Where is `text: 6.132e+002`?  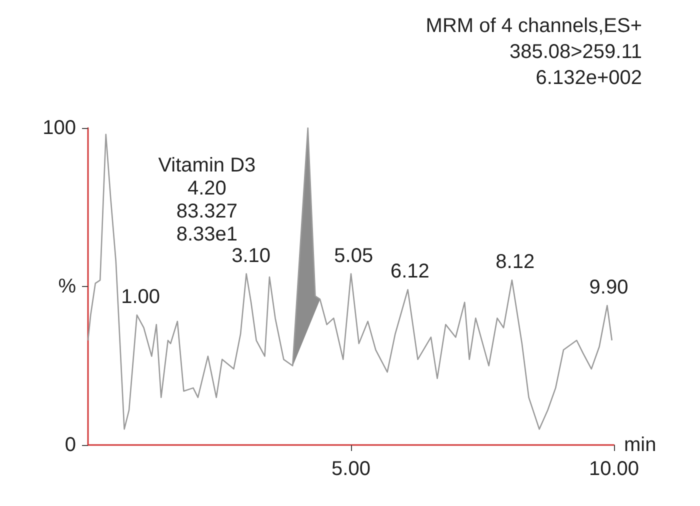 text: 6.132e+002 is located at coordinates (589, 78).